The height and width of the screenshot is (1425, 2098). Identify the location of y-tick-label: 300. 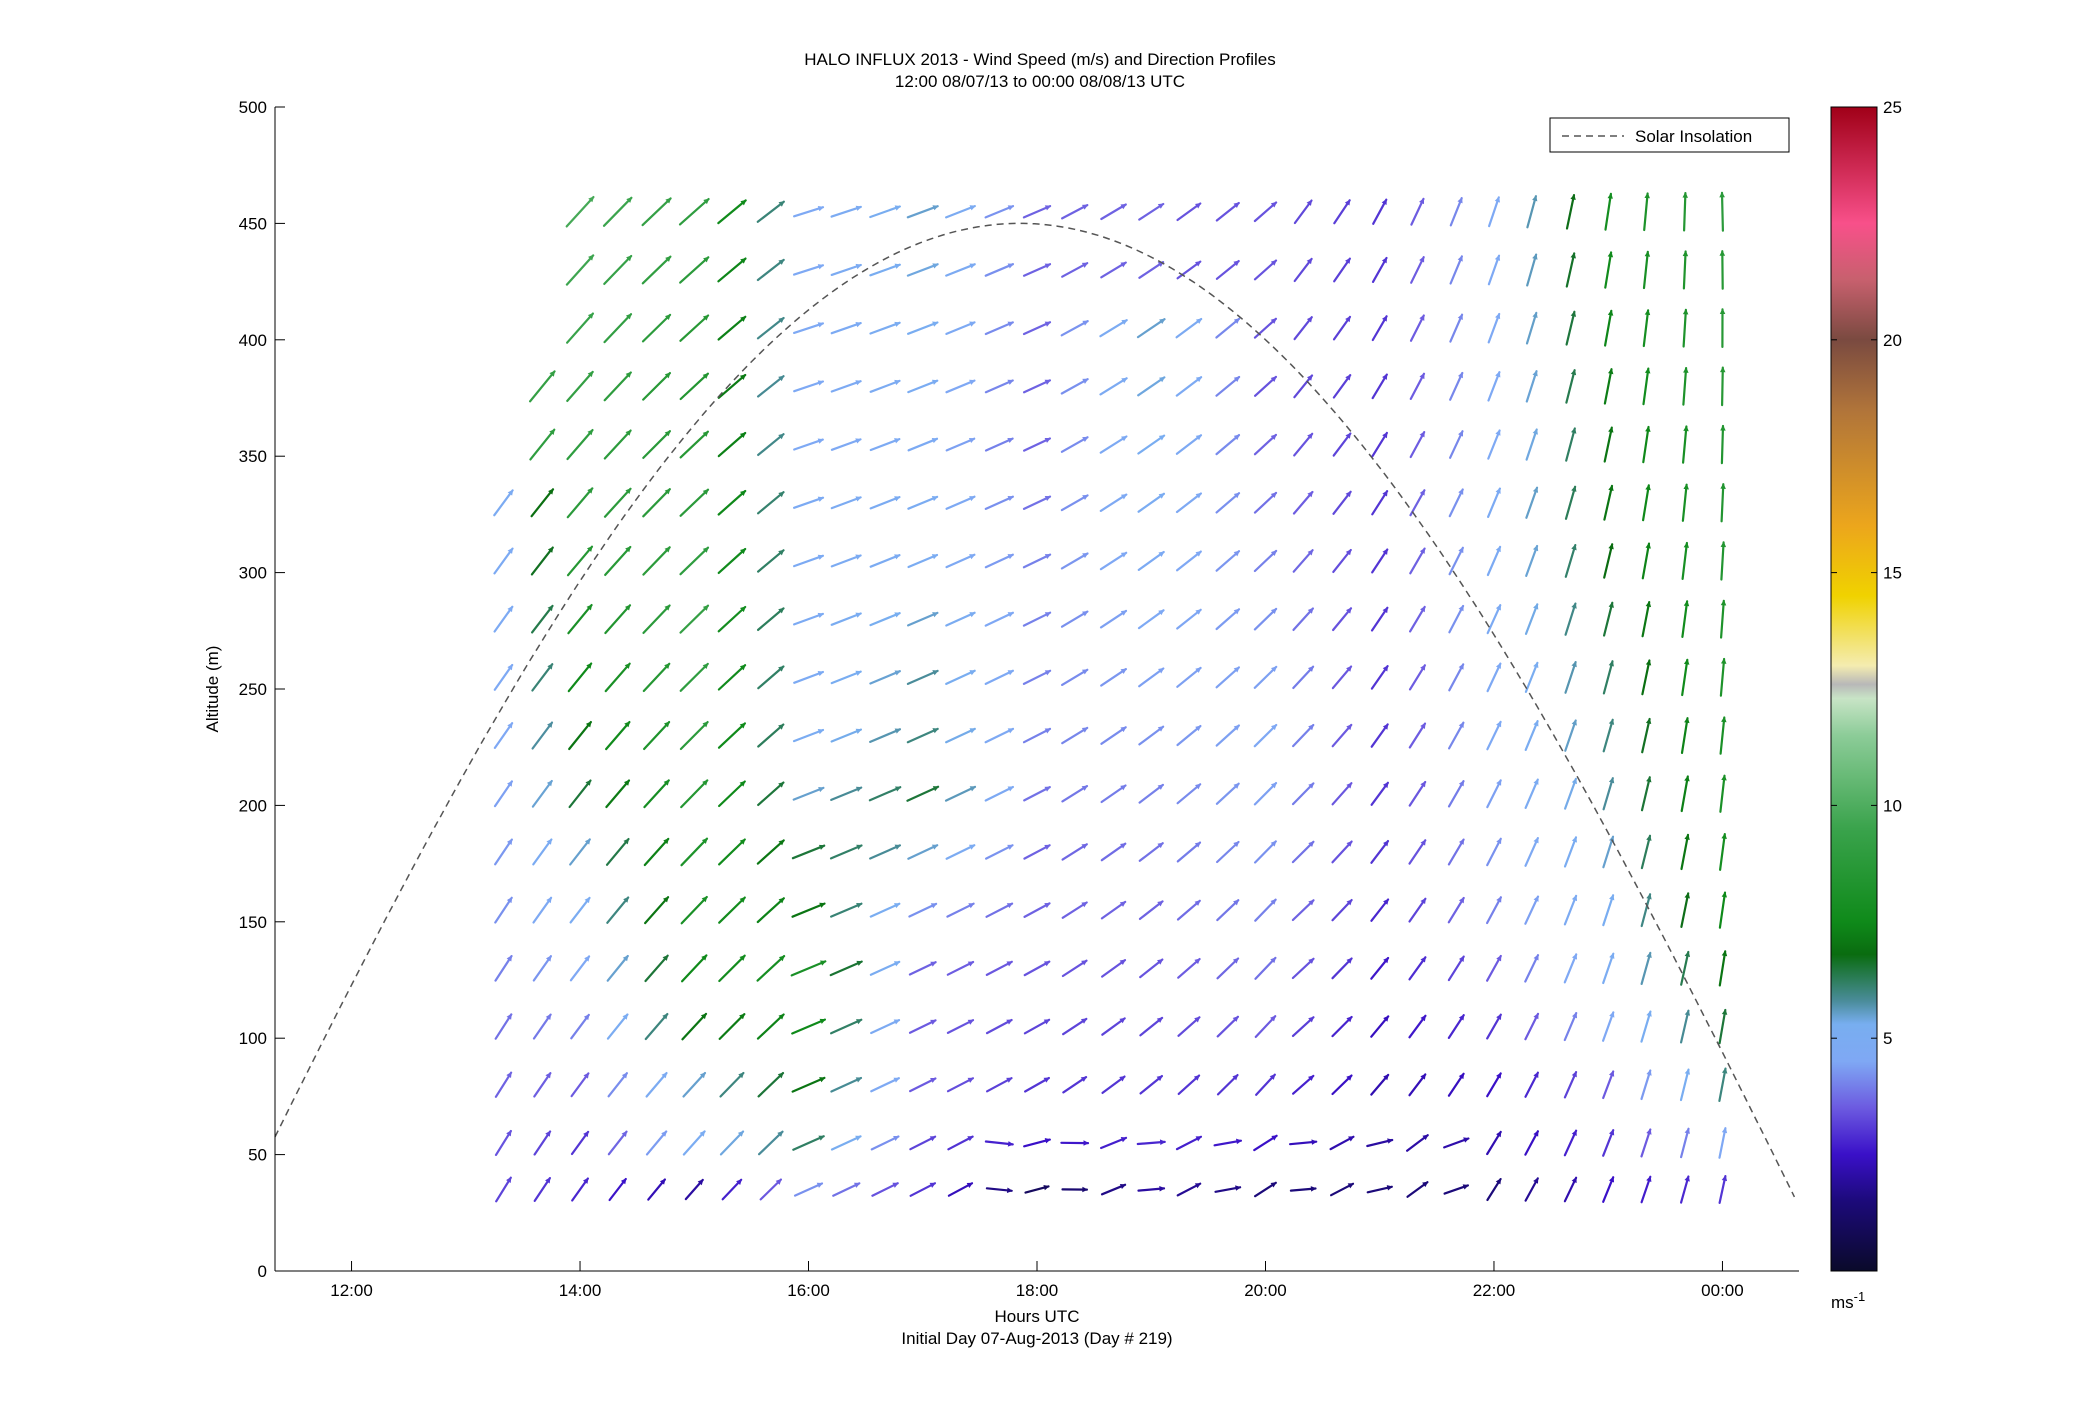
(253, 573).